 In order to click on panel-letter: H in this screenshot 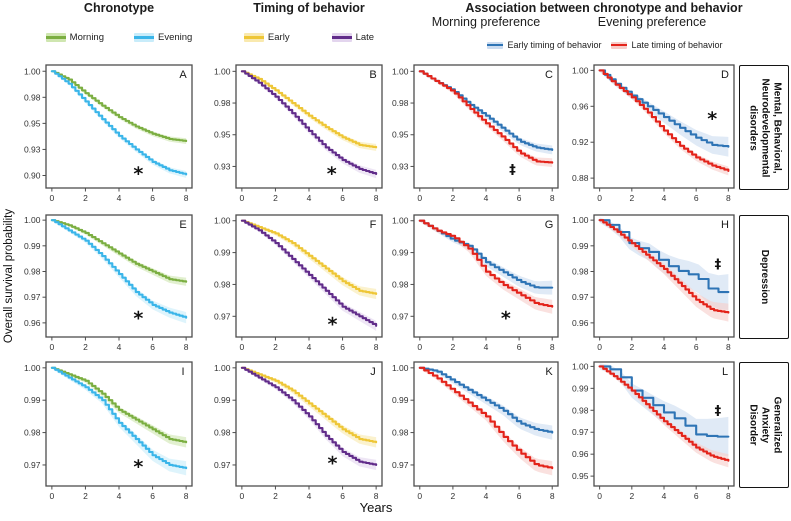, I will do `click(725, 225)`.